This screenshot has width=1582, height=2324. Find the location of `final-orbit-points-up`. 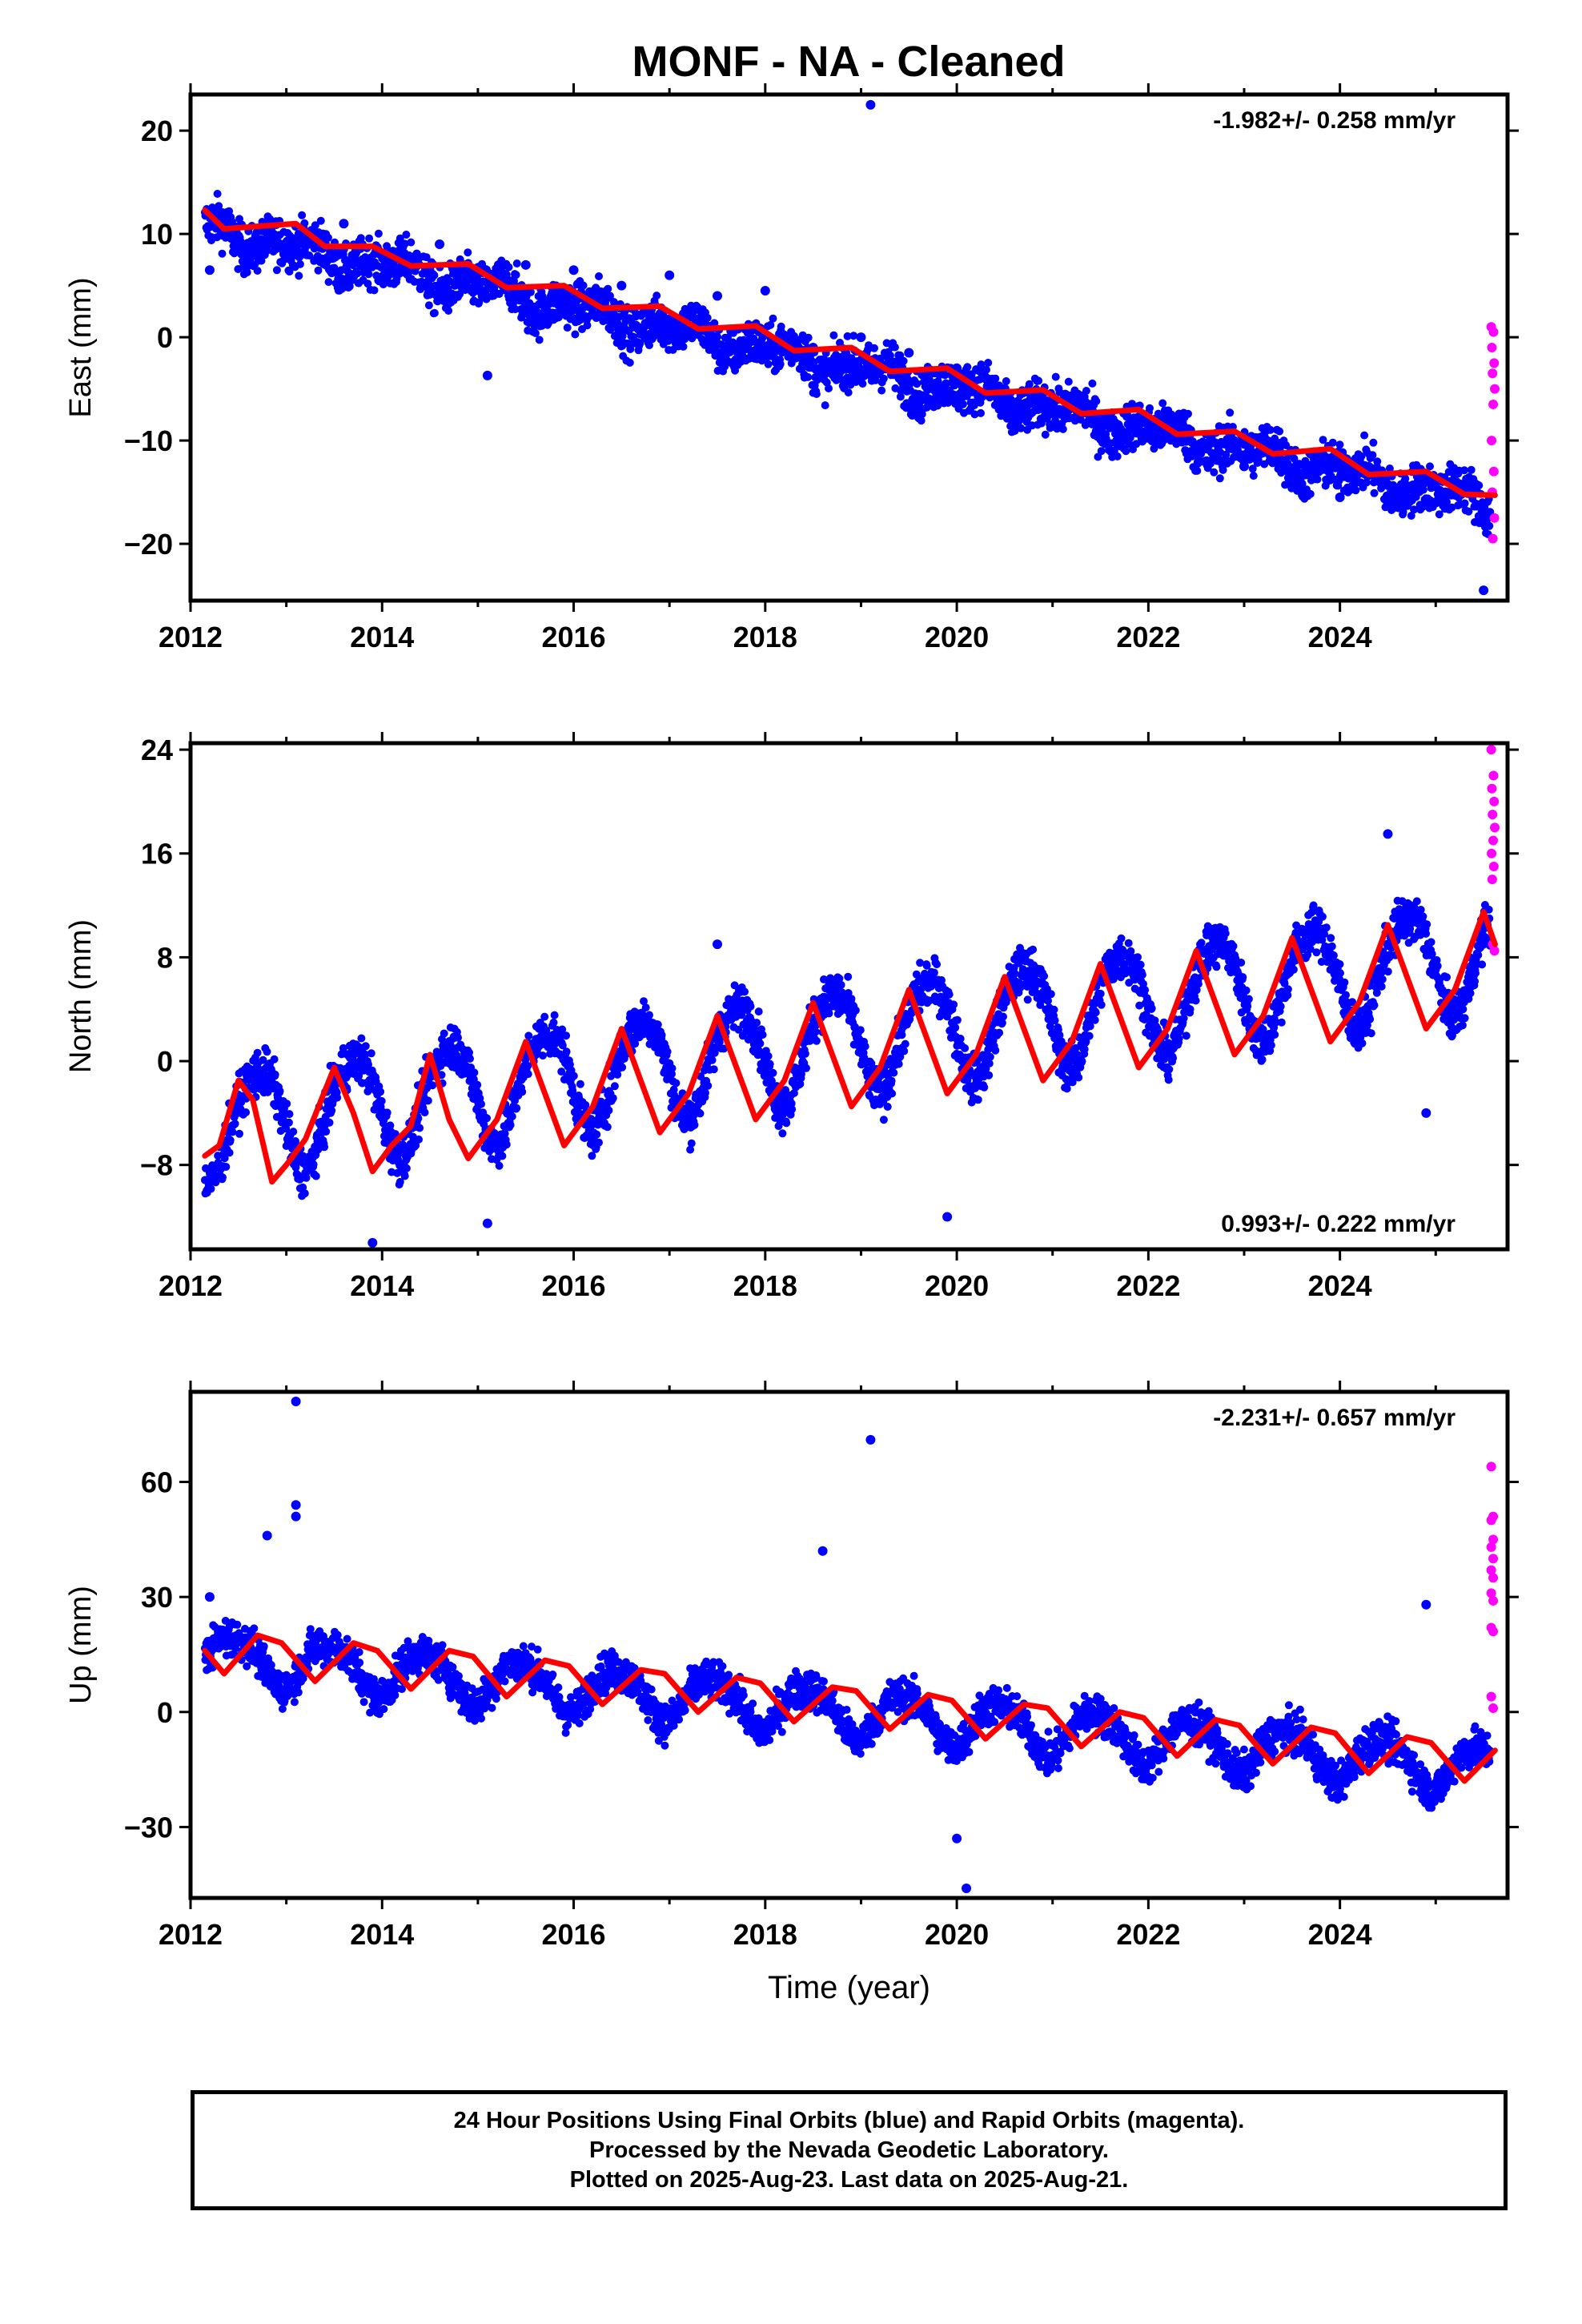

final-orbit-points-up is located at coordinates (847, 1714).